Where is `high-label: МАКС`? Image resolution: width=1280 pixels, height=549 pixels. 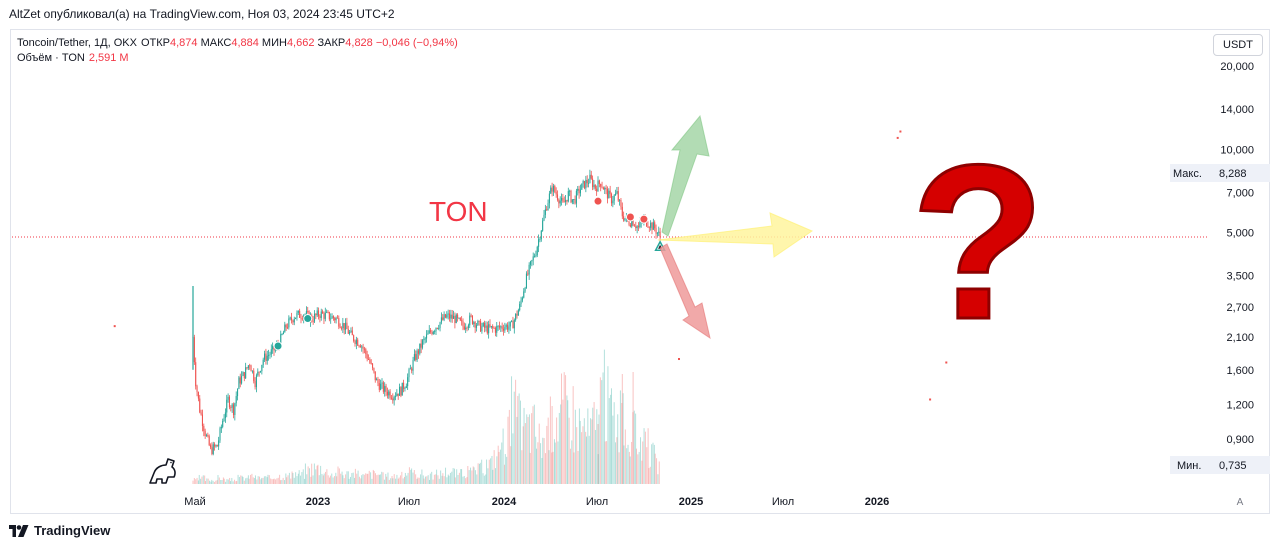
high-label: МАКС is located at coordinates (216, 43).